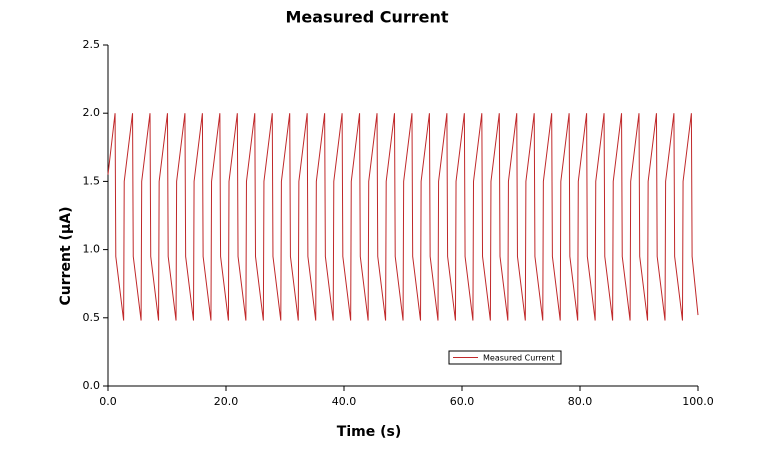  What do you see at coordinates (366, 17) in the screenshot?
I see `chart-title: Measured Current` at bounding box center [366, 17].